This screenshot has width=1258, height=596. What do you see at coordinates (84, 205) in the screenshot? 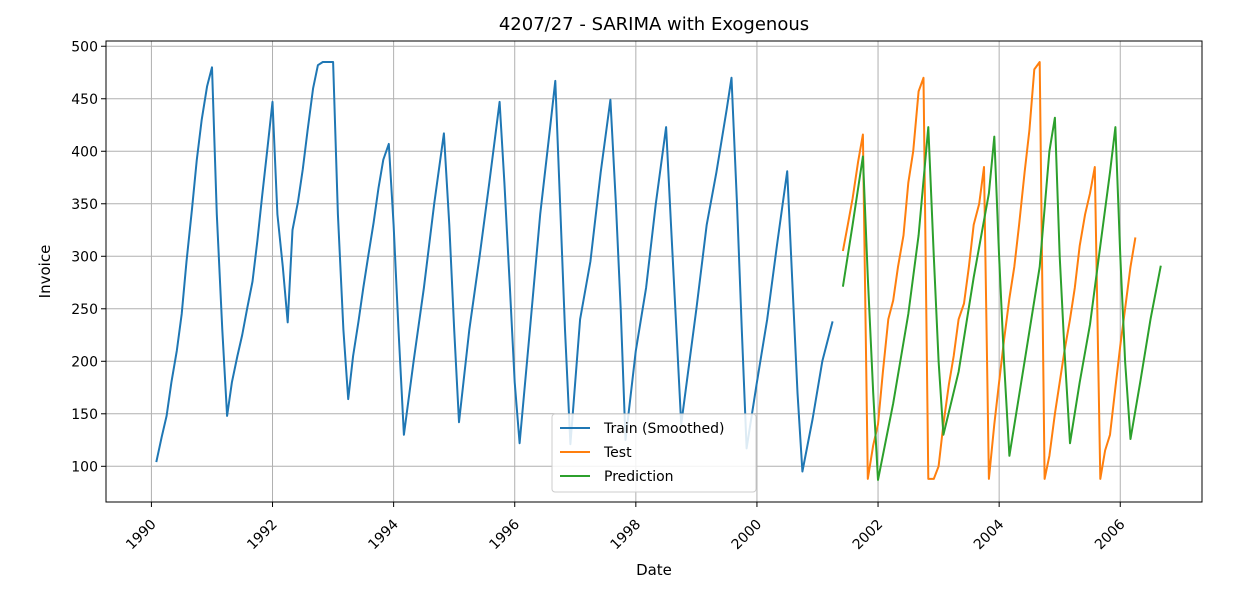
I see `y-tick-label: 350` at bounding box center [84, 205].